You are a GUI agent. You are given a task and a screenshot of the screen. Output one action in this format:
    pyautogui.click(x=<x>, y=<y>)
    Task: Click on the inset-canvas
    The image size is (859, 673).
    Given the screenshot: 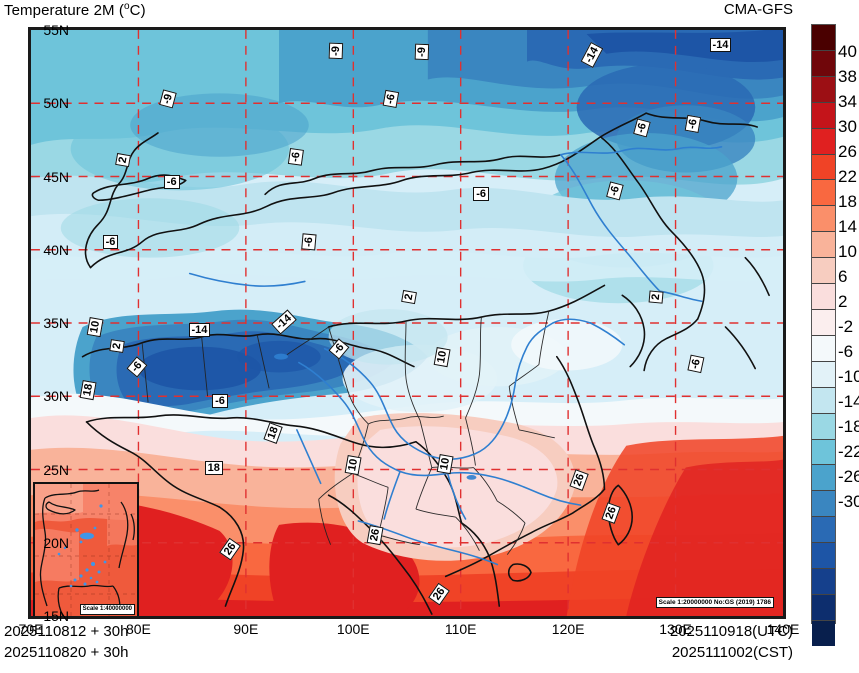 What is the action you would take?
    pyautogui.click(x=86, y=550)
    